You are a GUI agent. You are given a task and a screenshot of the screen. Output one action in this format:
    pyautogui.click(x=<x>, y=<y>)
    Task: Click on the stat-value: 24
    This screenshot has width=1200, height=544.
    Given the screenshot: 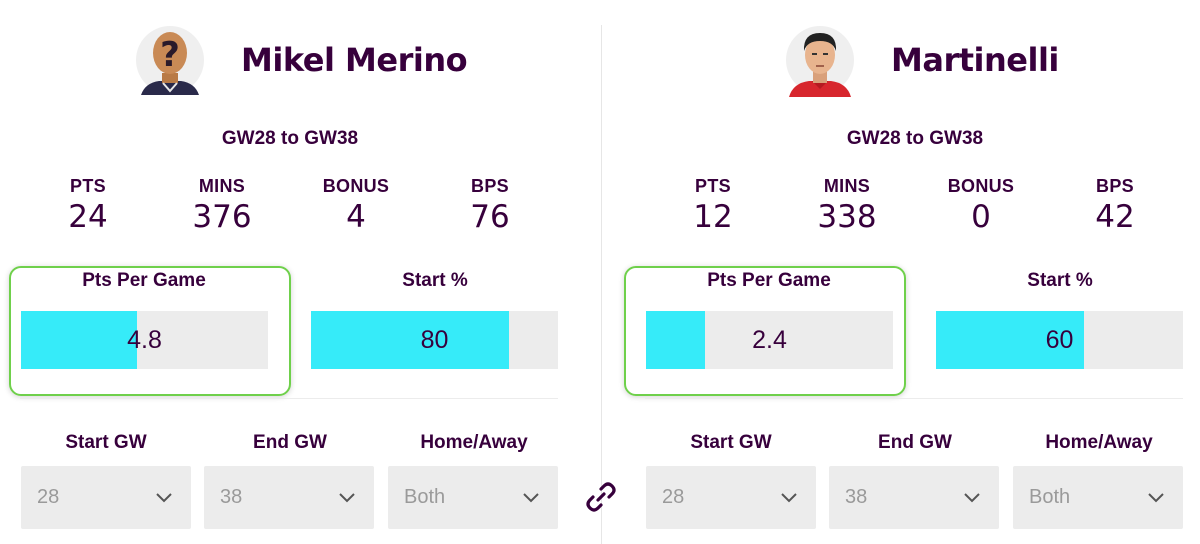 What is the action you would take?
    pyautogui.click(x=88, y=217)
    